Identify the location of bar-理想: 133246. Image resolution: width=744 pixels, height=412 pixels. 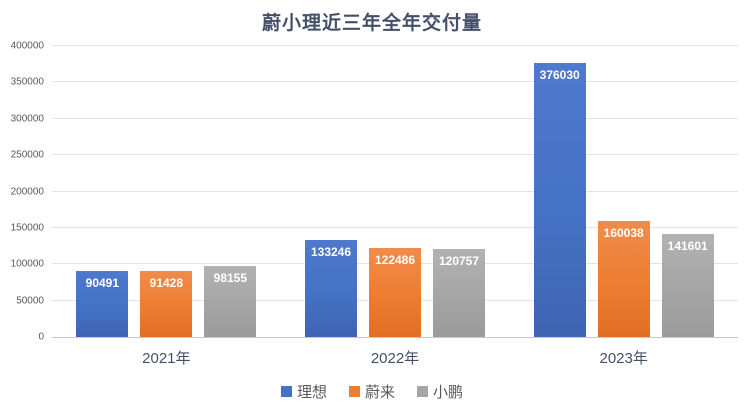
(331, 288).